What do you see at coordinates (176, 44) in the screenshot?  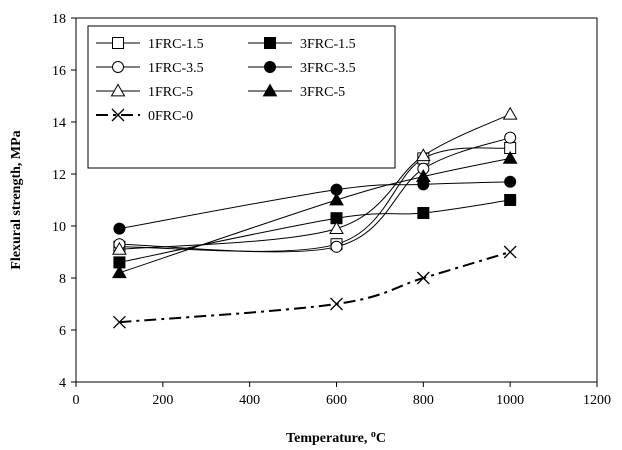 I see `legend-label: 1FRC-1.5` at bounding box center [176, 44].